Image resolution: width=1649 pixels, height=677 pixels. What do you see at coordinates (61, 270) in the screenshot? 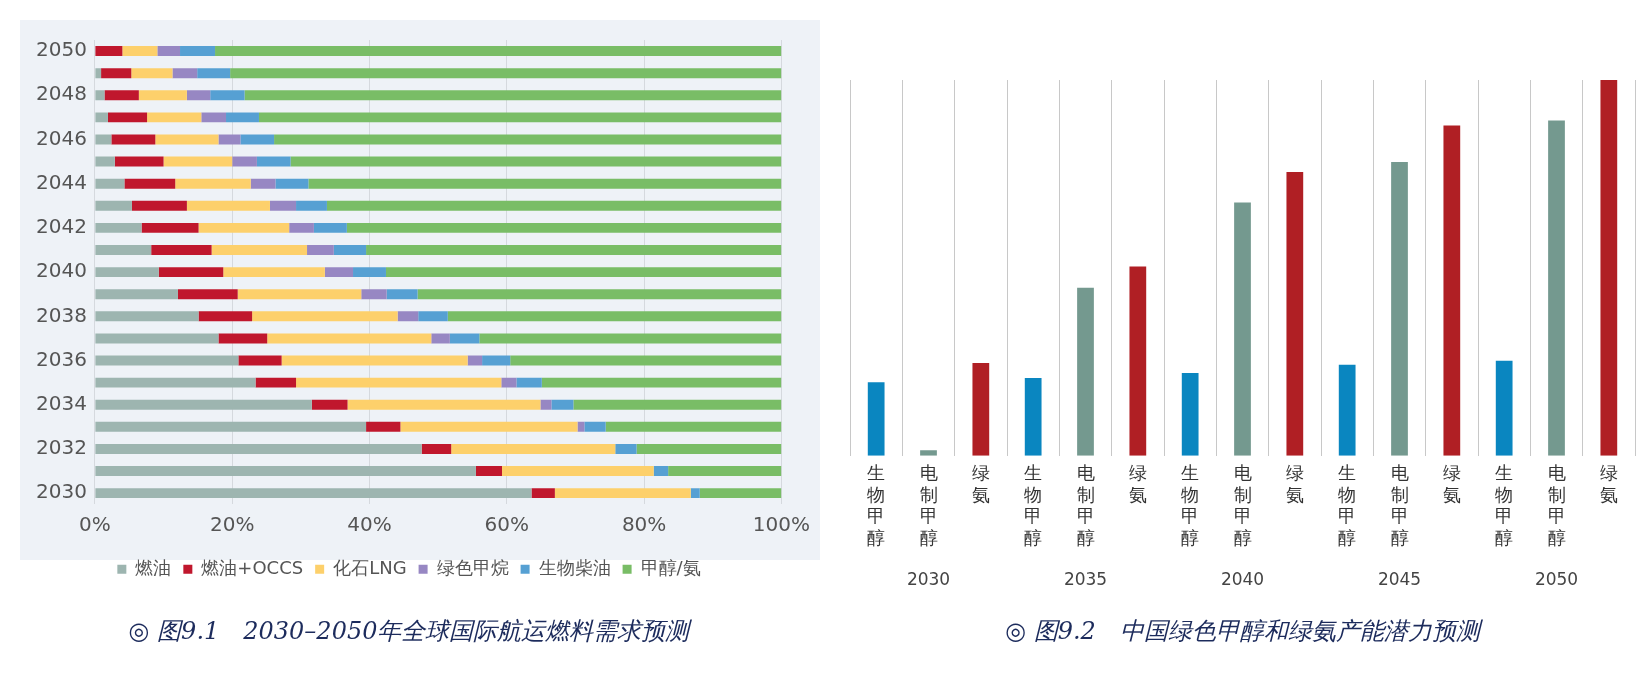
I see `y-tick-label: 2040` at bounding box center [61, 270].